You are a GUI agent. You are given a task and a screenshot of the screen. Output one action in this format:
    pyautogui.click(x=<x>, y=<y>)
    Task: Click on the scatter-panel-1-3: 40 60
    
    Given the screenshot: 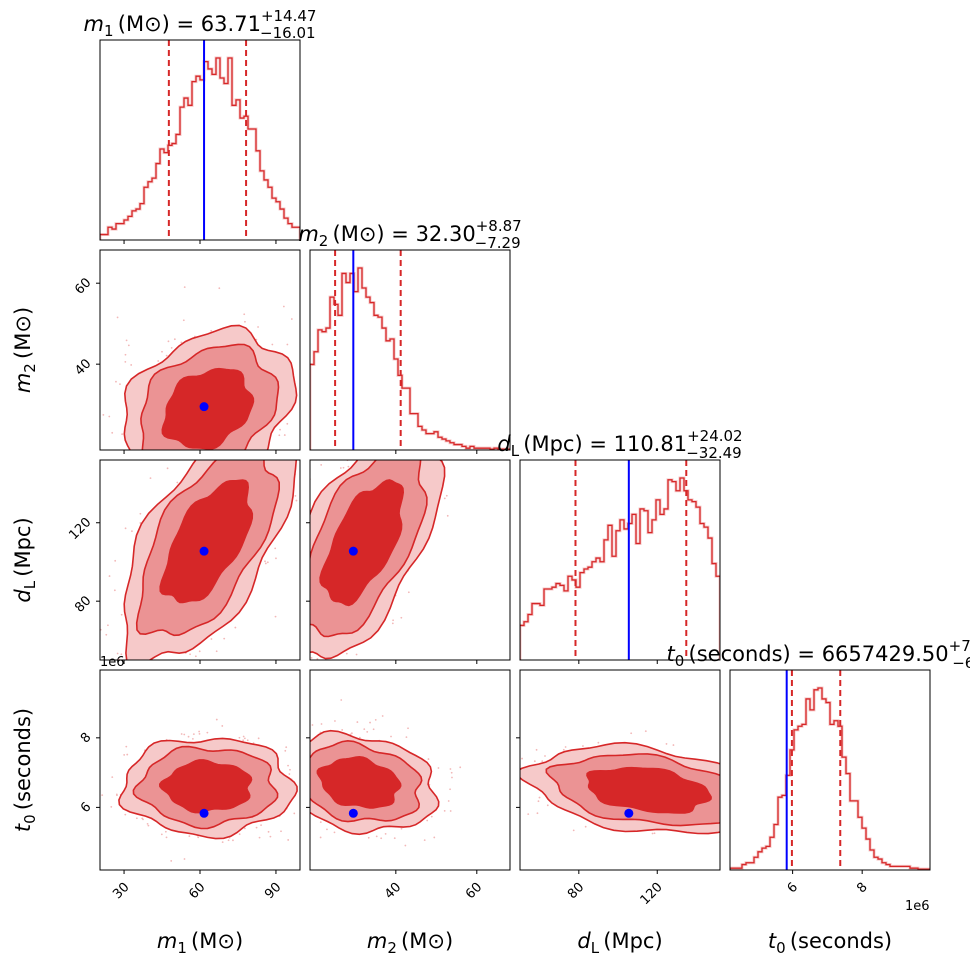 What is the action you would take?
    pyautogui.click(x=394, y=785)
    